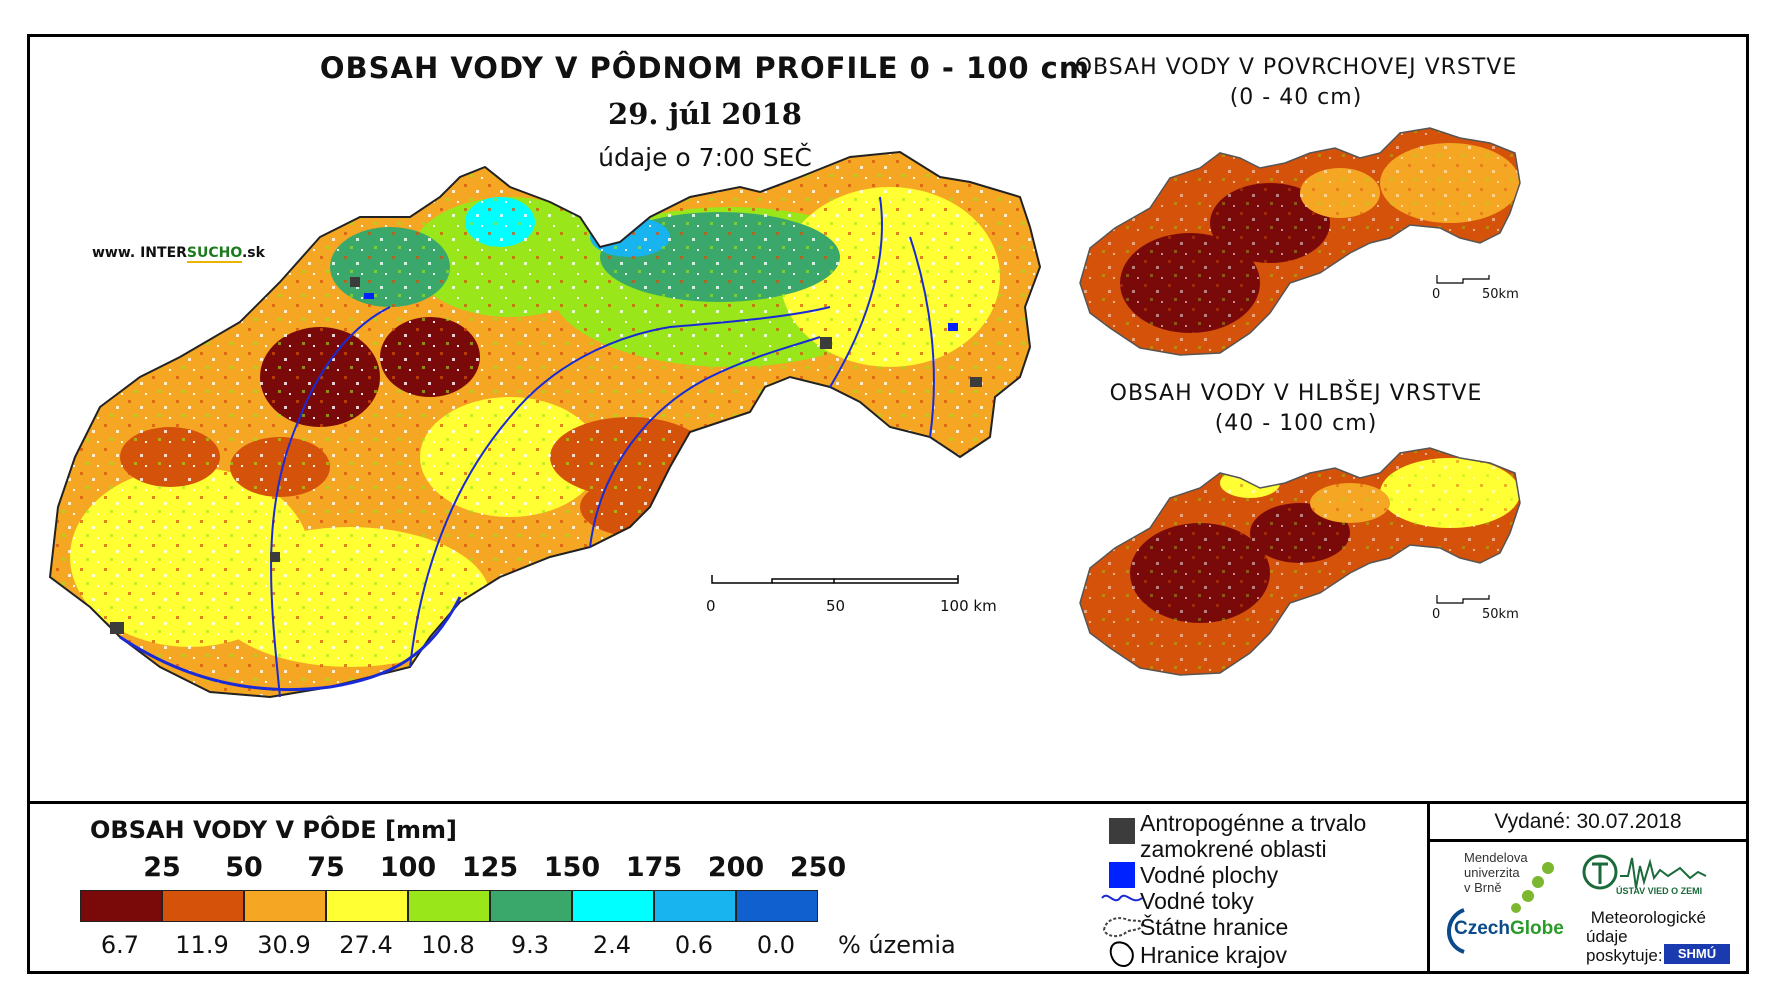 The width and height of the screenshot is (1772, 1003). I want to click on meteo-line-2: údaje, so click(1607, 936).